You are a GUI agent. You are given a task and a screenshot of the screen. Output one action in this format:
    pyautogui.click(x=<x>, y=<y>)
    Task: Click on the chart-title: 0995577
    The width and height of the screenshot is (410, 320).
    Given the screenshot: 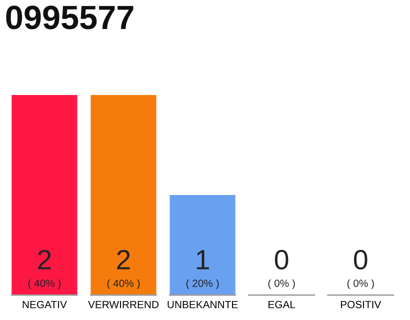 What is the action you would take?
    pyautogui.click(x=70, y=18)
    